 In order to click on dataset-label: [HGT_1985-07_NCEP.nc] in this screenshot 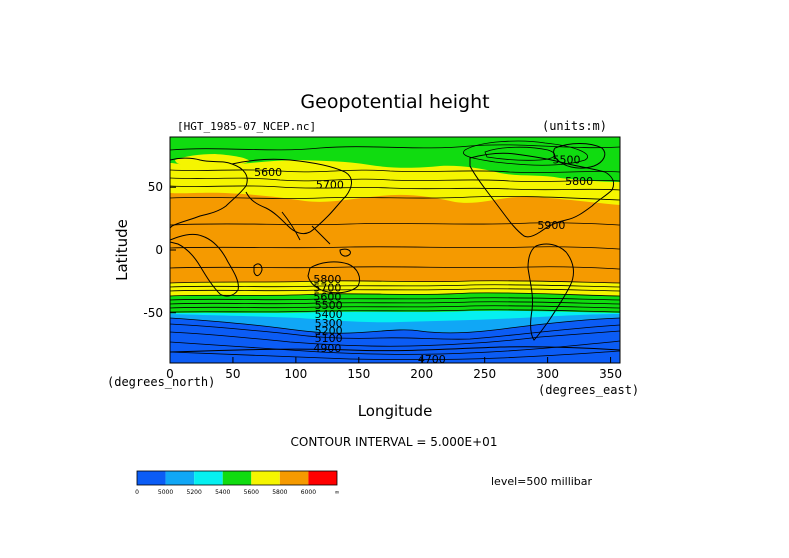, I will do `click(246, 126)`.